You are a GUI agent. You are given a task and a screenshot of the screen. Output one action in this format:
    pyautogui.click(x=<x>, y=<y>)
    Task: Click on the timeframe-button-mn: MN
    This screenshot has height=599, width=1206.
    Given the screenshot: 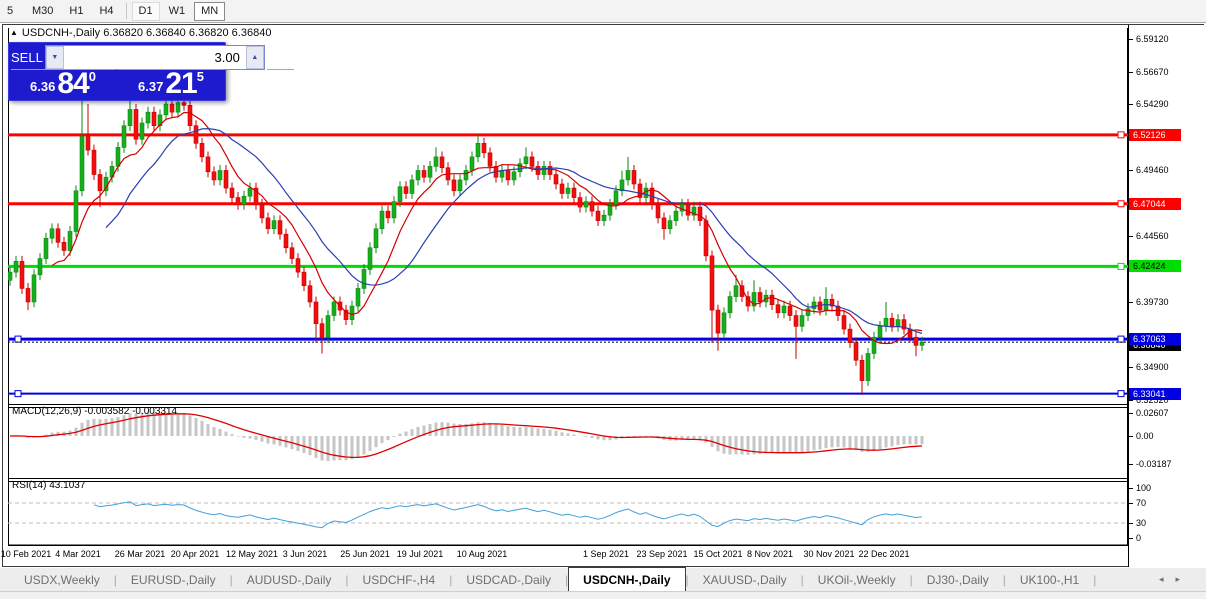 What is the action you would take?
    pyautogui.click(x=210, y=11)
    